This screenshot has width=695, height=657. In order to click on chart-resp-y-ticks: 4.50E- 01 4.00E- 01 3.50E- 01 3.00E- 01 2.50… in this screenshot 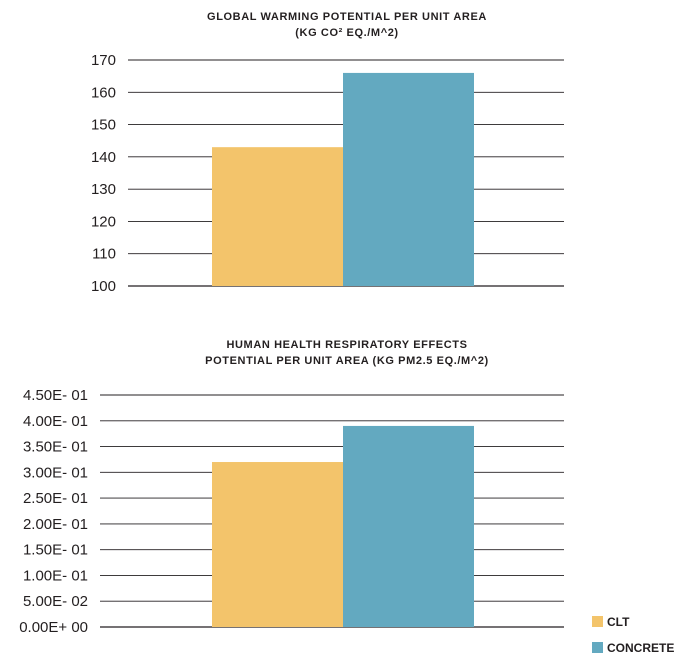, I will do `click(53, 511)`.